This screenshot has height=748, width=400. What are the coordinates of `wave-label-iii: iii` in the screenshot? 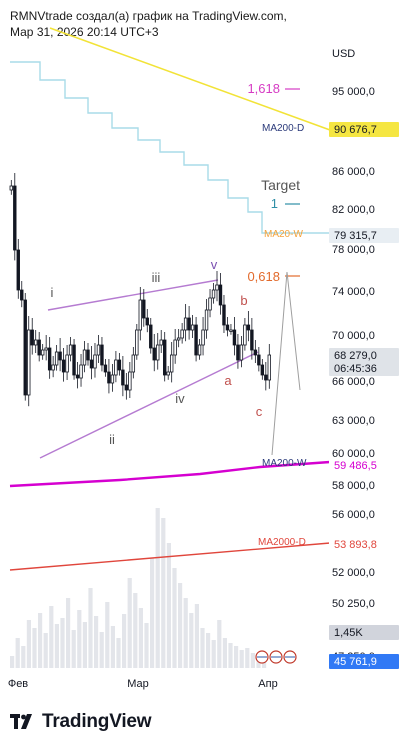 It's located at (156, 277).